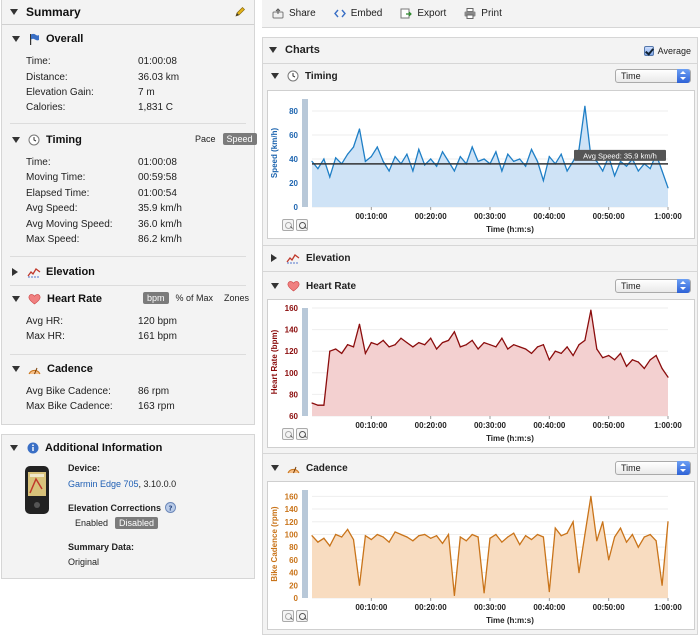 The width and height of the screenshot is (700, 638). What do you see at coordinates (292, 509) in the screenshot?
I see `y-tick-label: 140` at bounding box center [292, 509].